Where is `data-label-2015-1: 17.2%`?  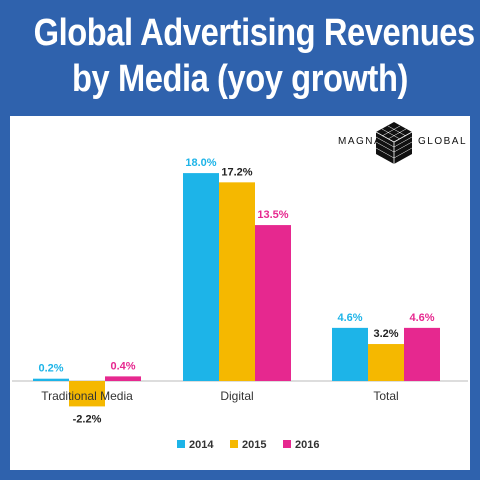
data-label-2015-1: 17.2% is located at coordinates (236, 172).